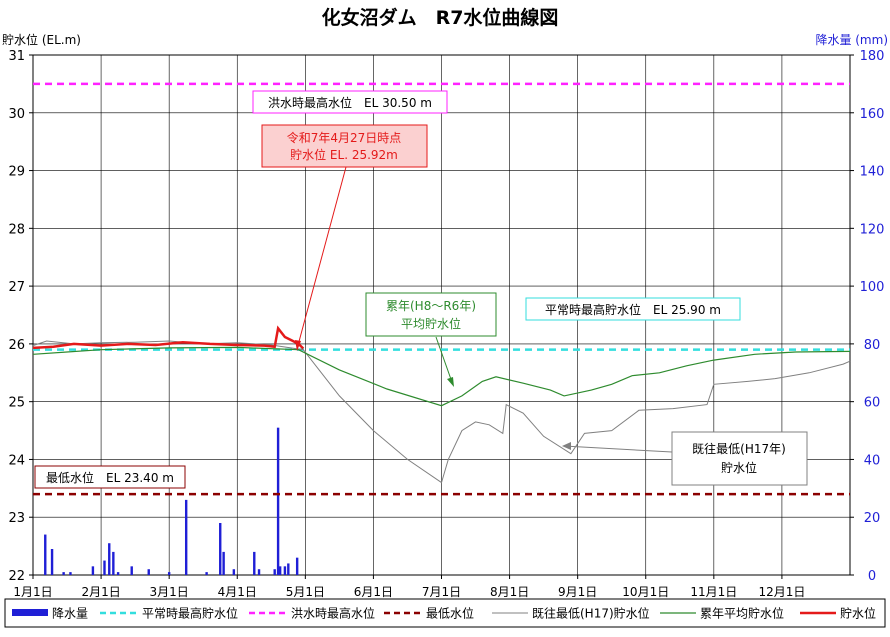 This screenshot has width=890, height=637. I want to click on x-tick-label: 2月1日, so click(100, 592).